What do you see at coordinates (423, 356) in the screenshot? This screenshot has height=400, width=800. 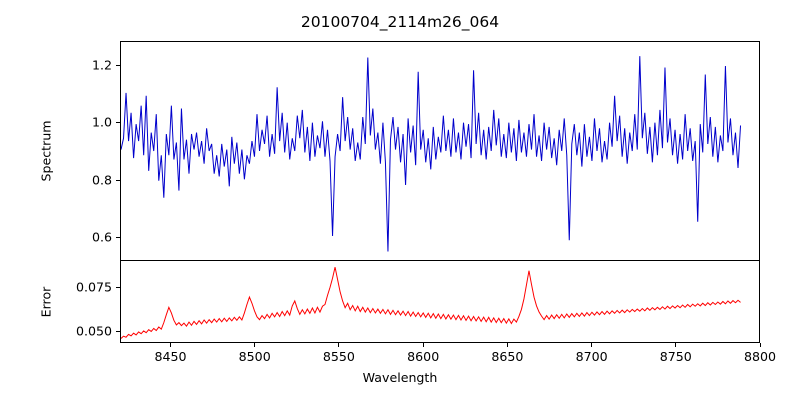 I see `x-tick-label: 8600` at bounding box center [423, 356].